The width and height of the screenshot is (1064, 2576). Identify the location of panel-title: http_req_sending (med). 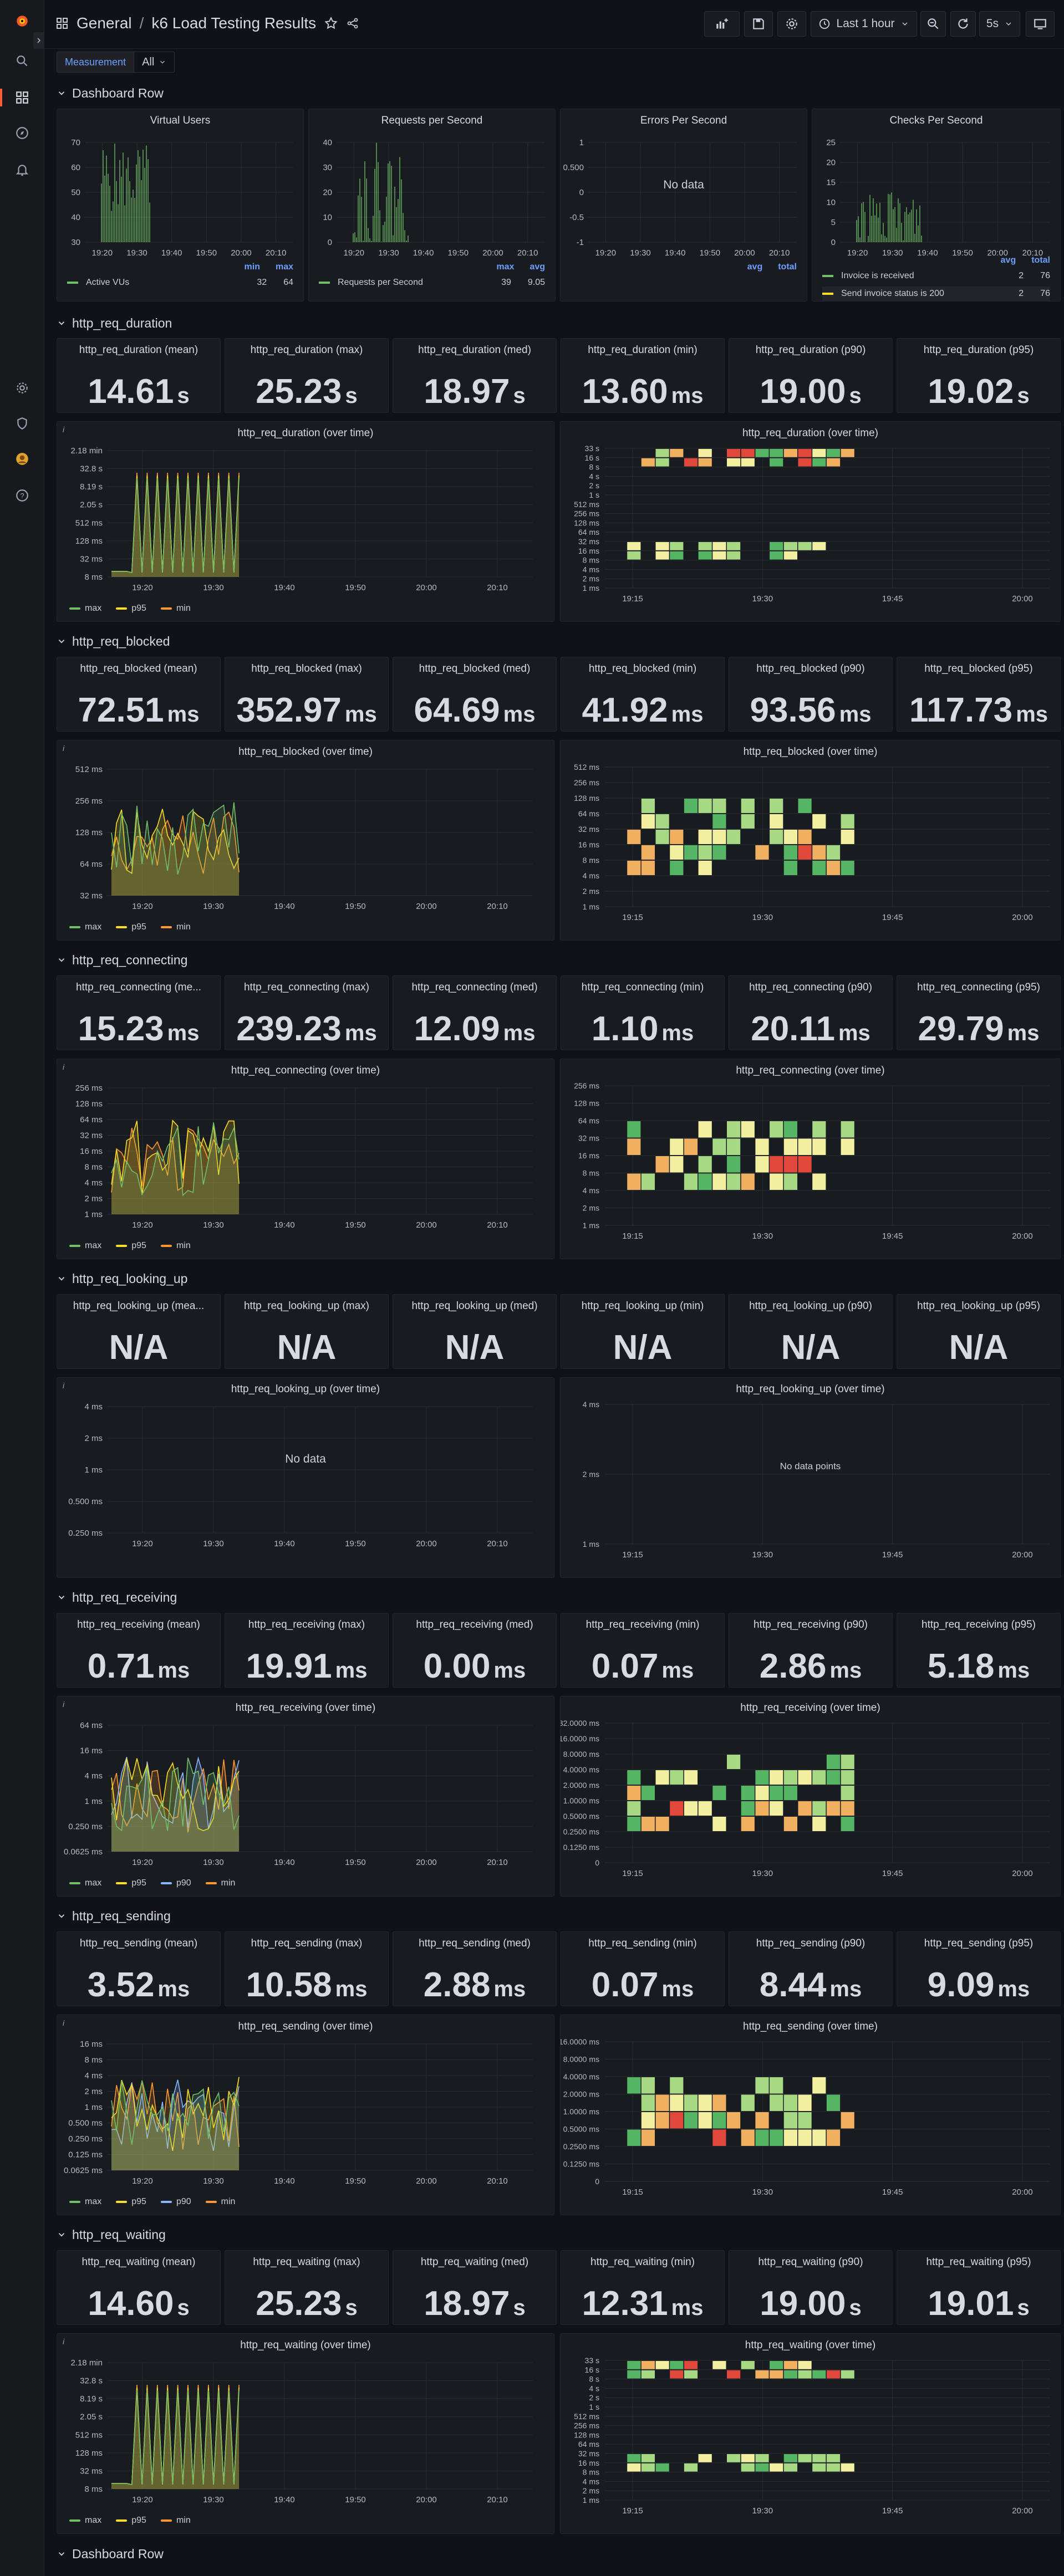
(475, 1943).